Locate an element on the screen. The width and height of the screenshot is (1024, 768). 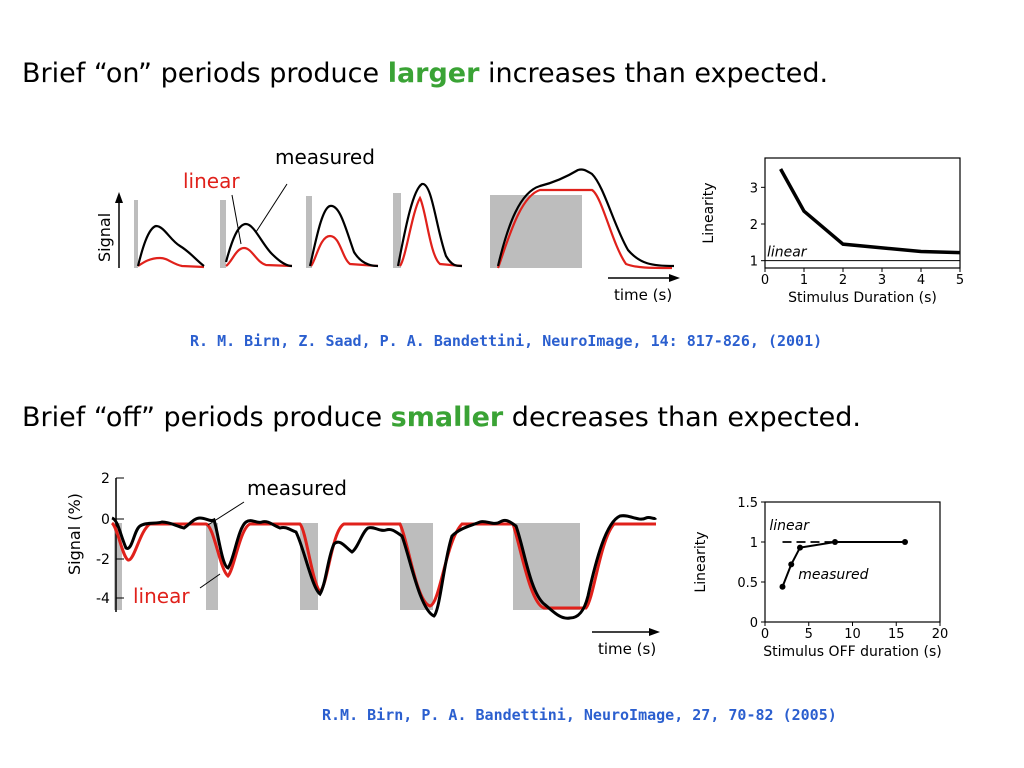
y-tick-label: 3 is located at coordinates (754, 188).